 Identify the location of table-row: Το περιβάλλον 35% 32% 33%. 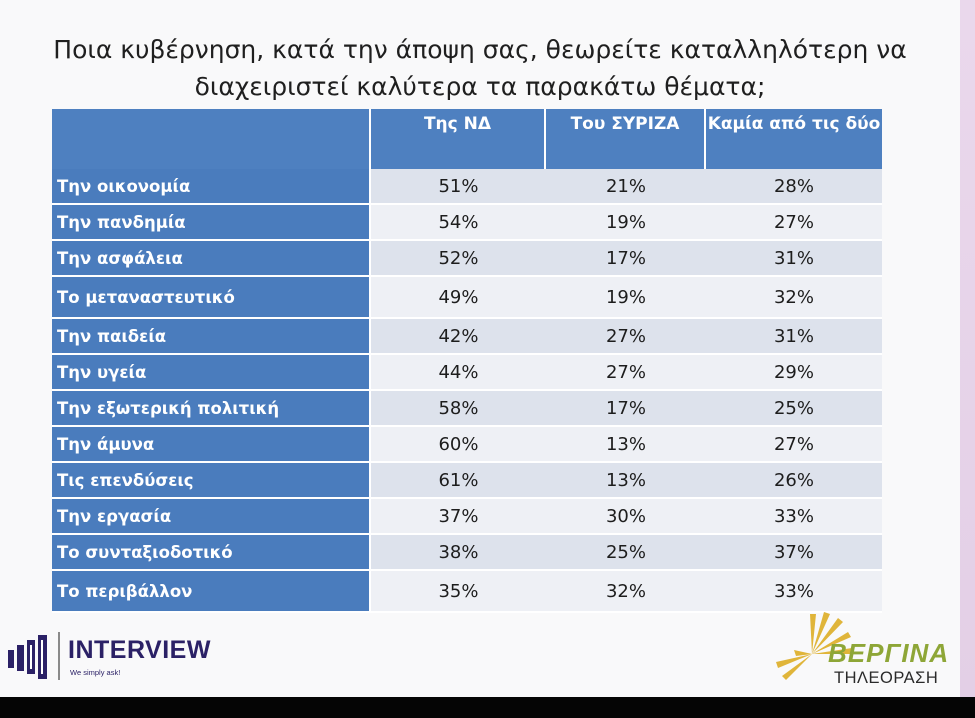
(467, 592).